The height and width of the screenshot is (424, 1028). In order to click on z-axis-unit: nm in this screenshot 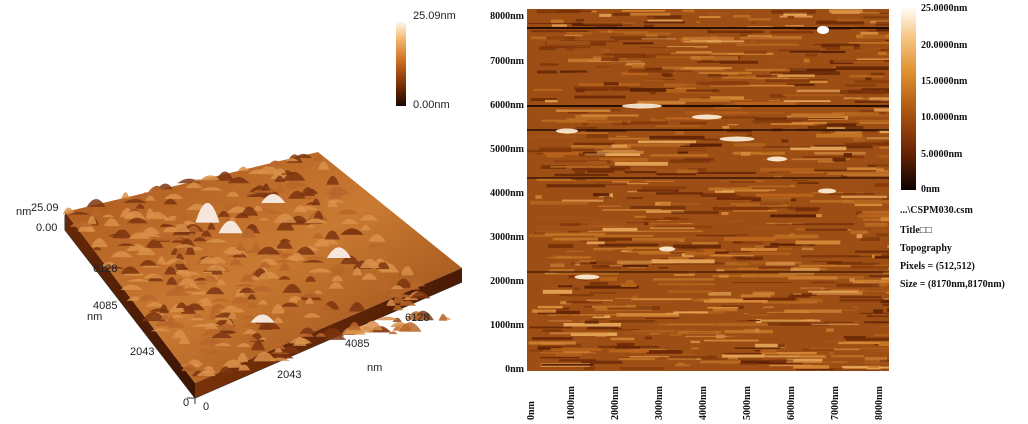, I will do `click(24, 212)`.